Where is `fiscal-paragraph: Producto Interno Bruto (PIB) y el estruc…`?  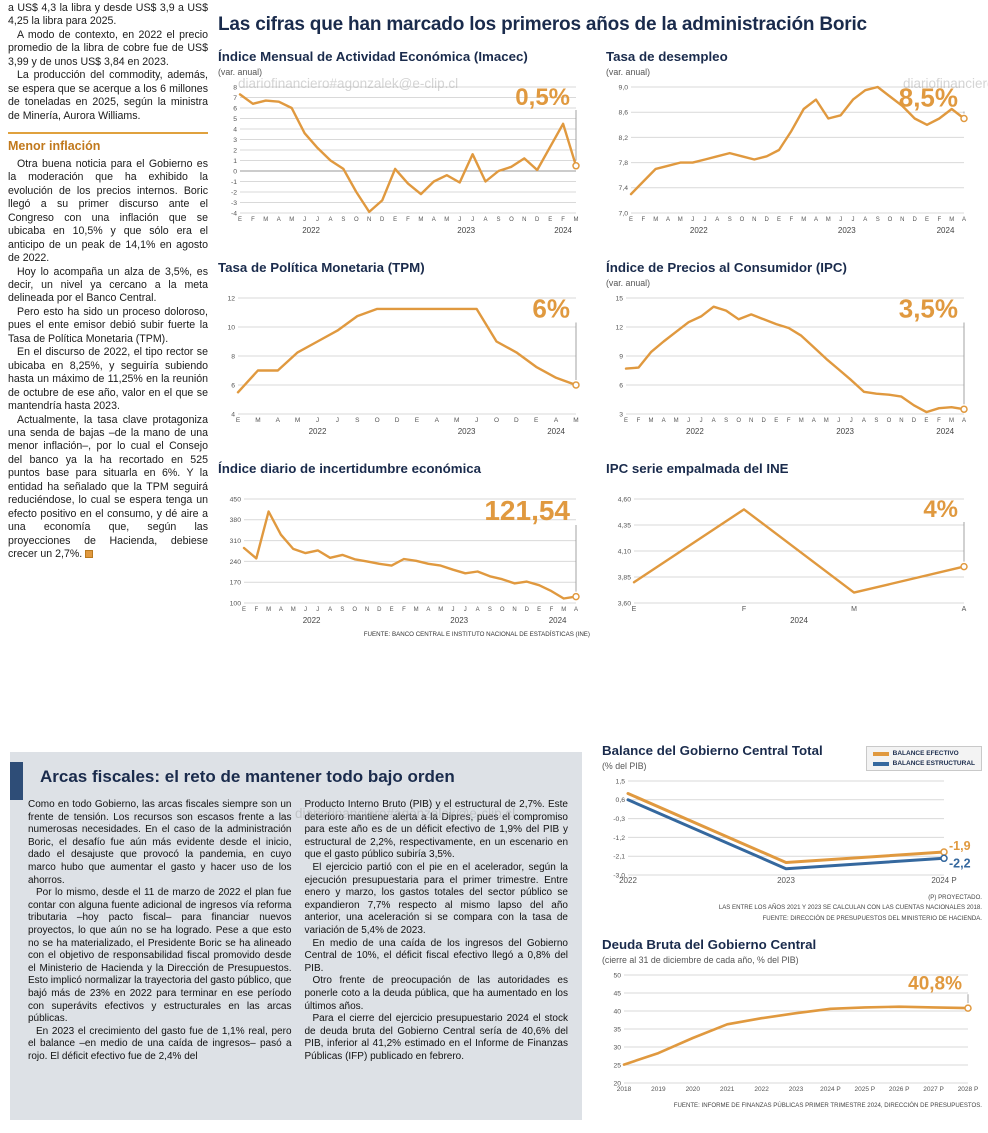 fiscal-paragraph: Producto Interno Bruto (PIB) y el estruc… is located at coordinates (436, 830).